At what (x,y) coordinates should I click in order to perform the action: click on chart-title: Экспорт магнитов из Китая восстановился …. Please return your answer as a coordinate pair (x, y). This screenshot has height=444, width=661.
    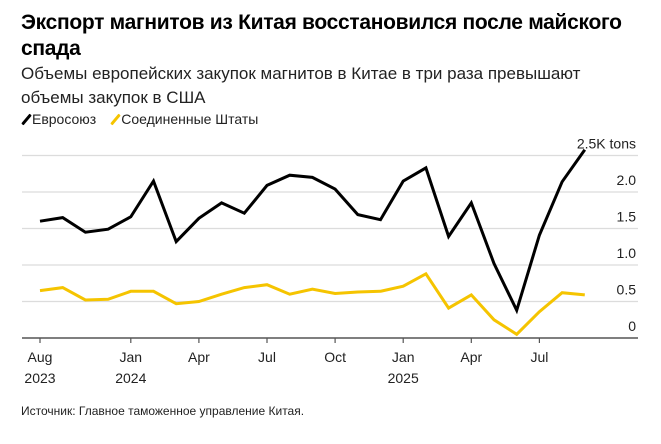
    Looking at the image, I should click on (321, 35).